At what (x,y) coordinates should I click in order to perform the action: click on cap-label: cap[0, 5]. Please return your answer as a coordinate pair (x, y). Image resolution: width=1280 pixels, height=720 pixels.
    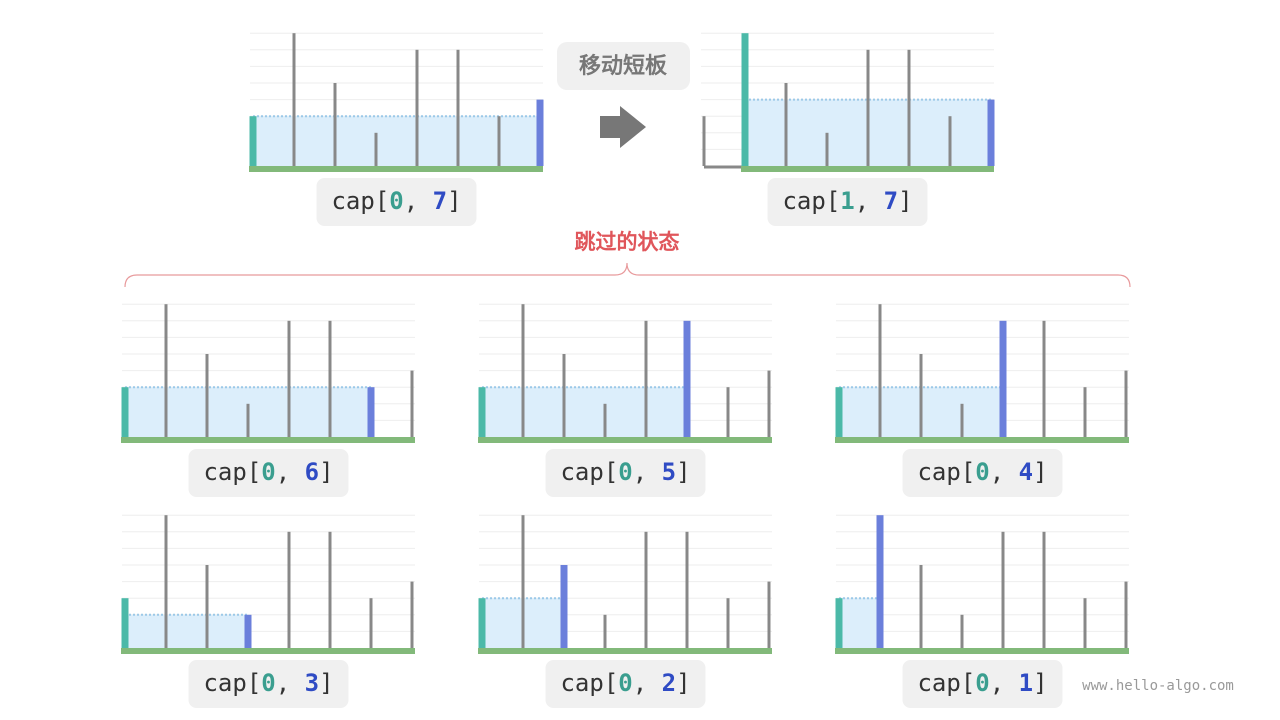
    Looking at the image, I should click on (625, 472).